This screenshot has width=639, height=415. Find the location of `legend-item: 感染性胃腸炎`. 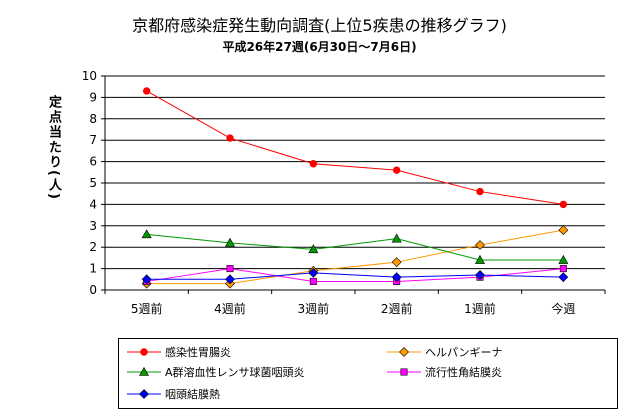

legend-item: 感染性胃腸炎 is located at coordinates (179, 352).